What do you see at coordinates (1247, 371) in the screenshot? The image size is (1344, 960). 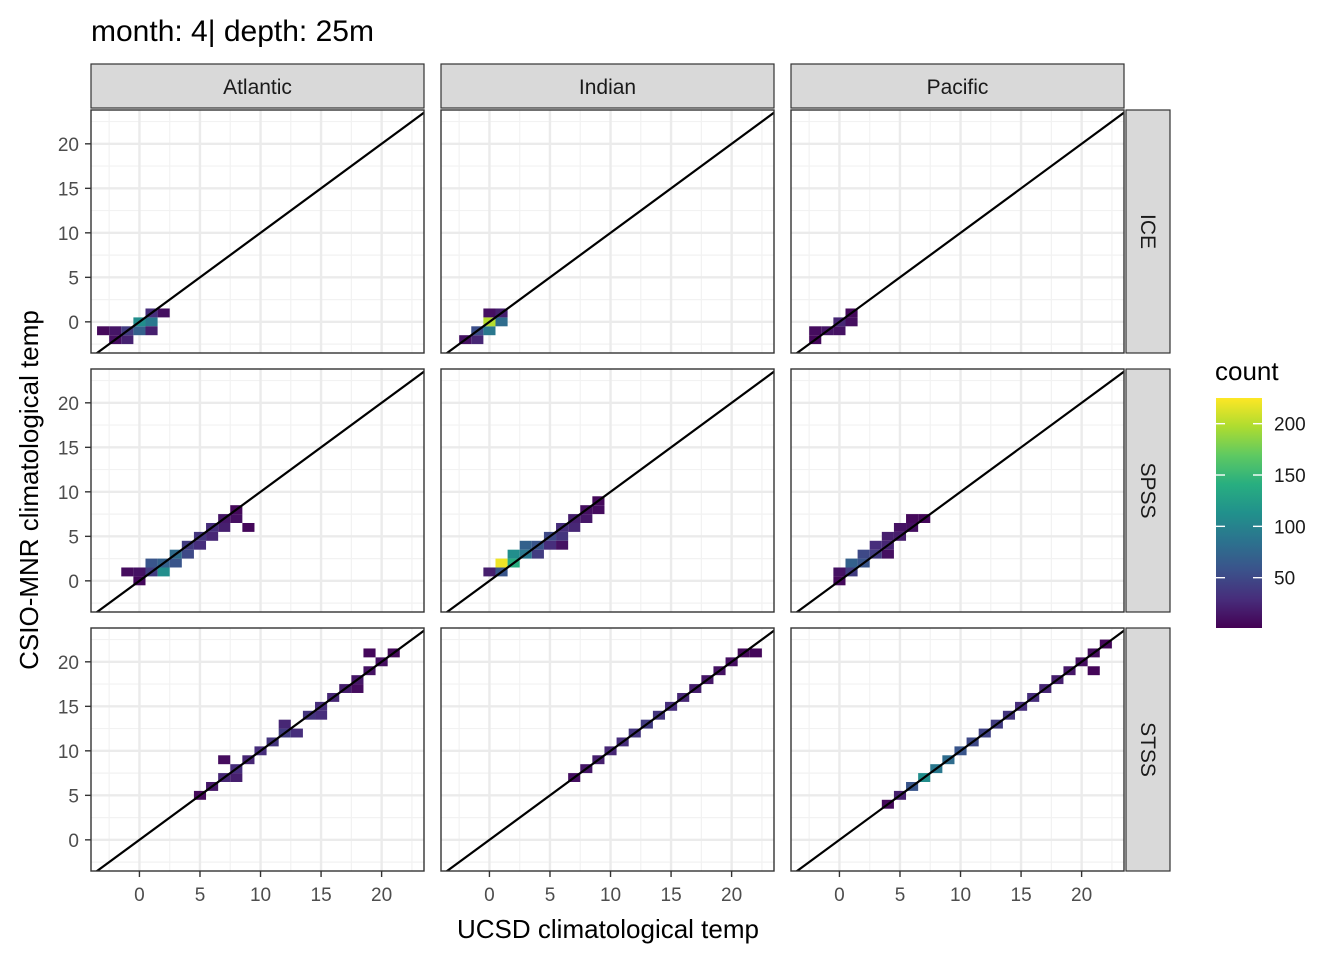 I see `legend-title: count` at bounding box center [1247, 371].